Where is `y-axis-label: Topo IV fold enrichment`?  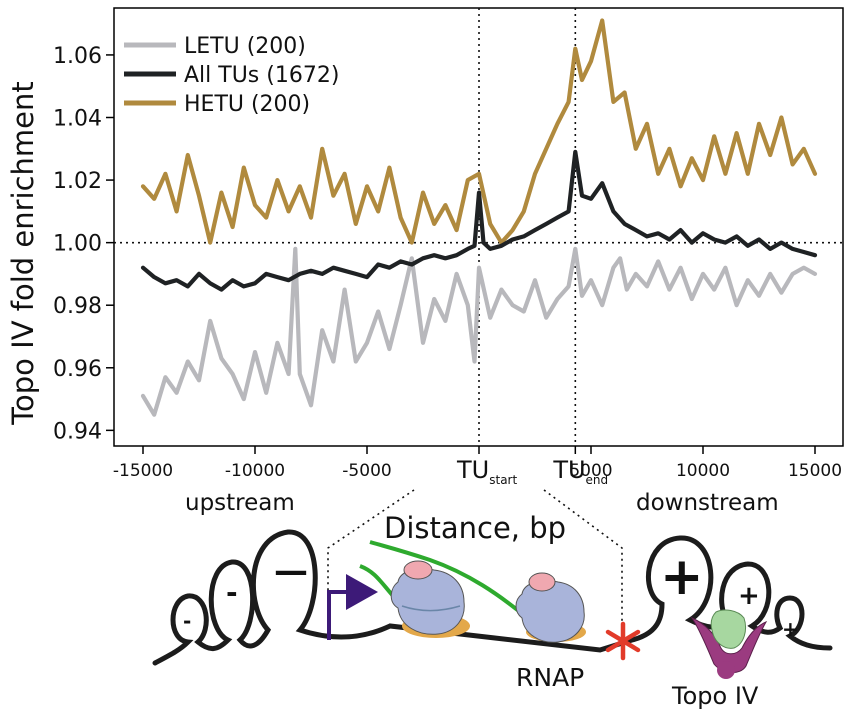 y-axis-label: Topo IV fold enrichment is located at coordinates (23, 253).